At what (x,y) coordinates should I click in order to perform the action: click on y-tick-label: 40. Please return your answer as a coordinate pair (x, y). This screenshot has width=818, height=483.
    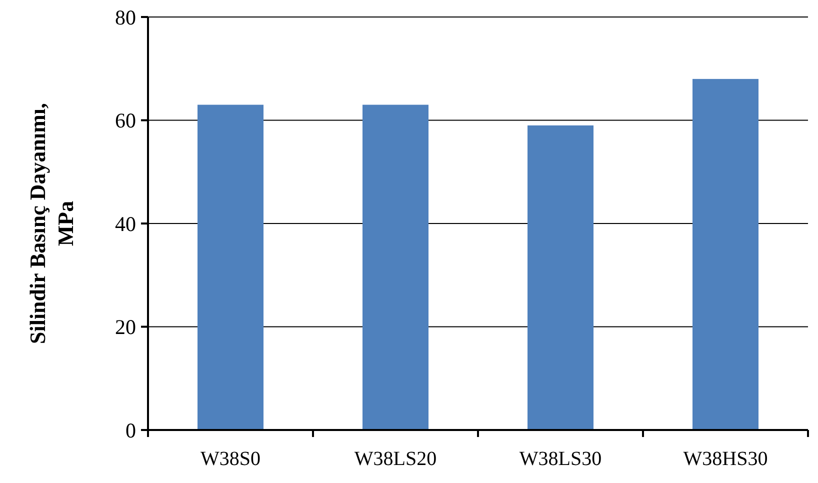
    Looking at the image, I should click on (125, 224).